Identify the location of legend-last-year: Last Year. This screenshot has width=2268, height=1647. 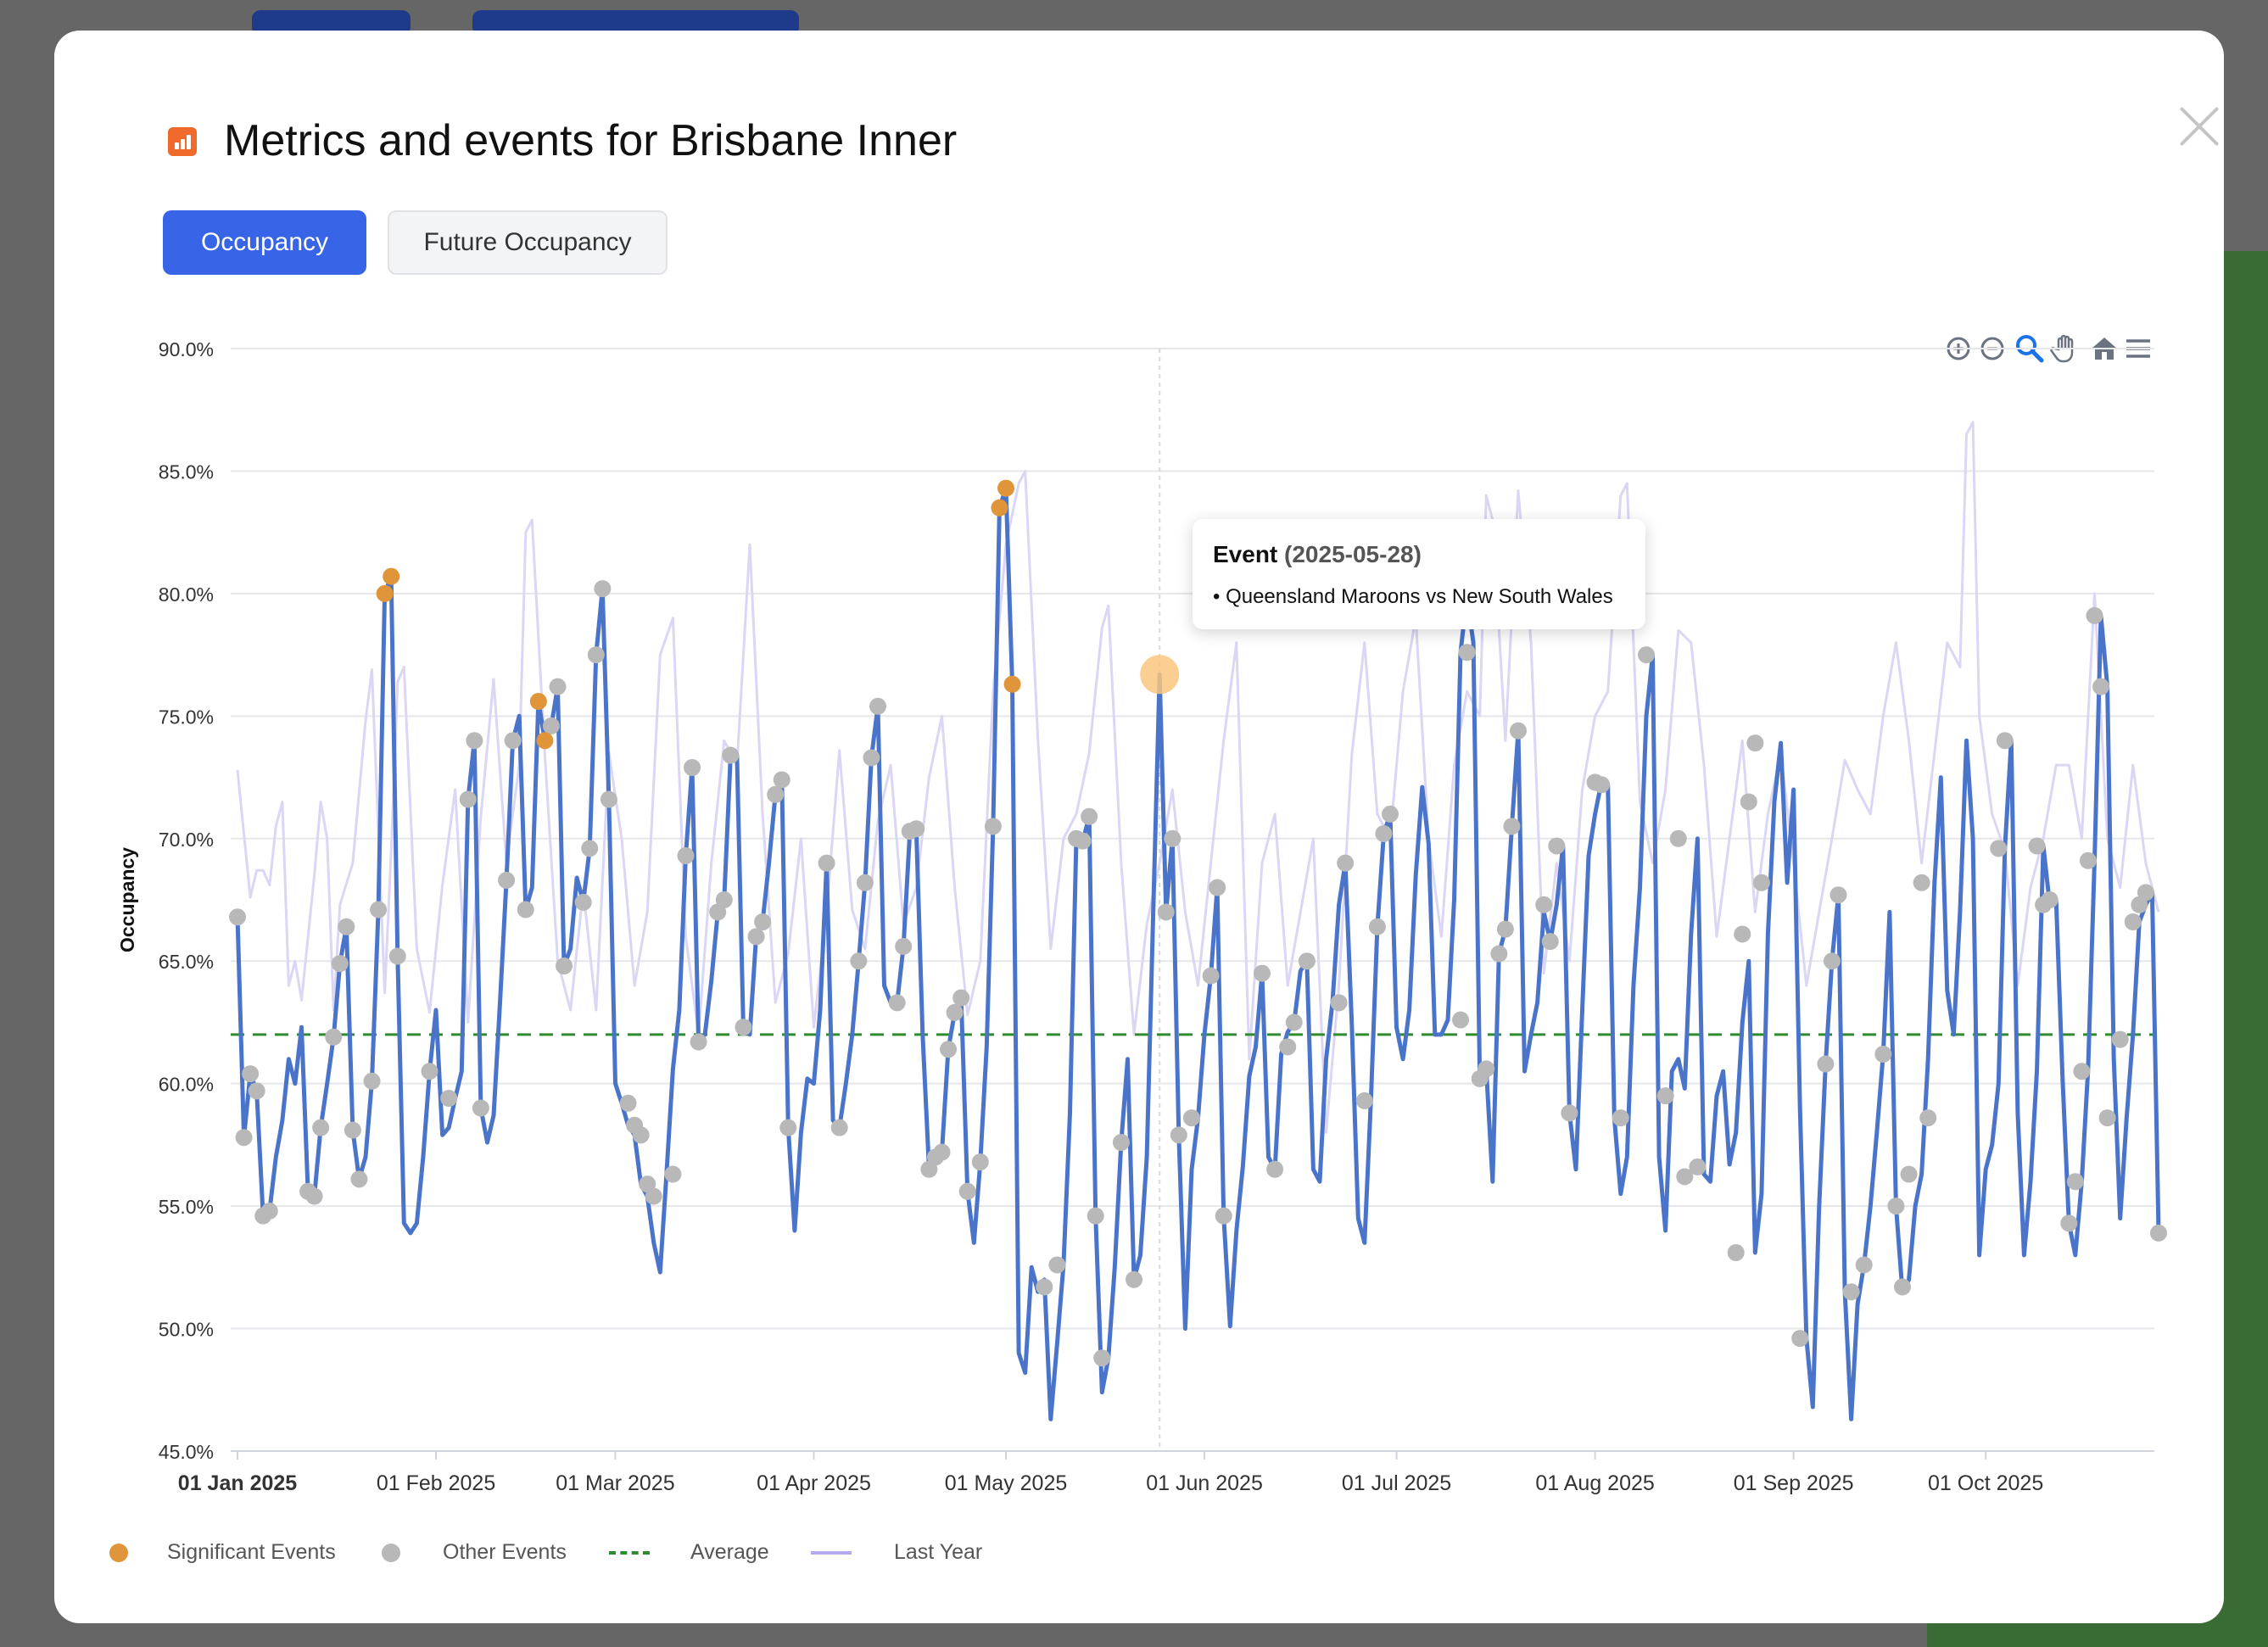
(896, 1553).